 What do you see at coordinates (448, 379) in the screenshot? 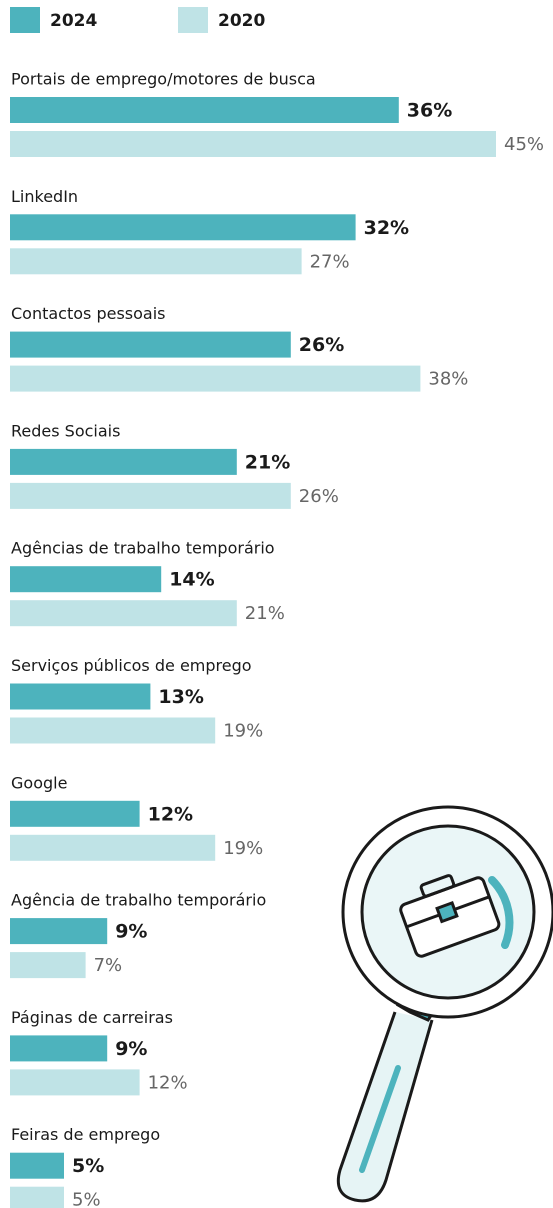
I see `value-label: 38%` at bounding box center [448, 379].